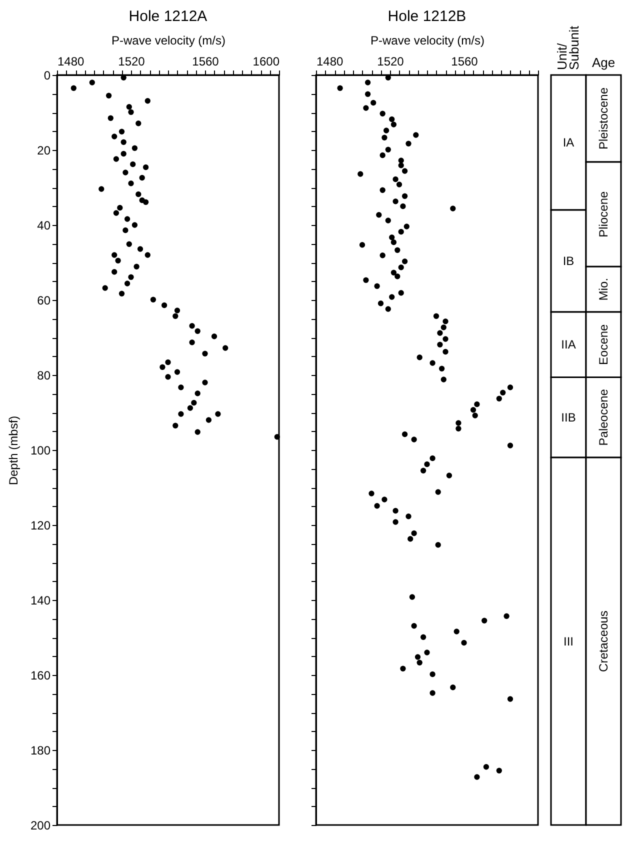 The width and height of the screenshot is (624, 867). I want to click on chart-title: Hole 1212A, so click(168, 16).